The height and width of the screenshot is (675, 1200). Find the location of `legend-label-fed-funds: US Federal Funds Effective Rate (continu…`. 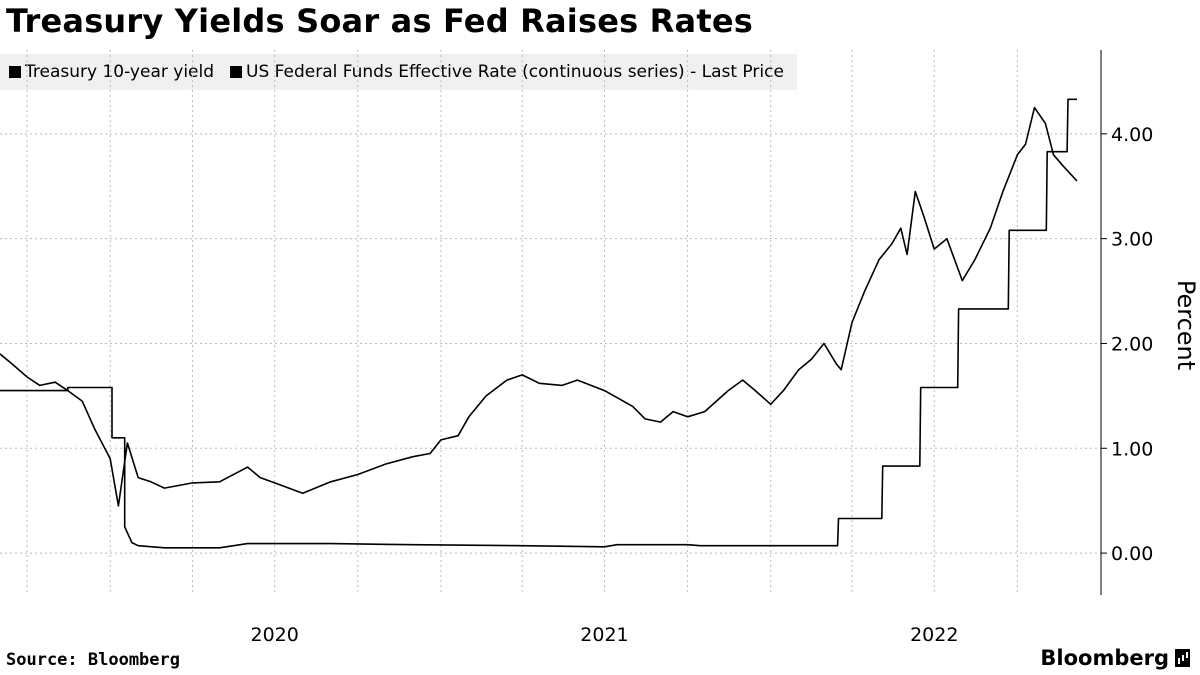

legend-label-fed-funds: US Federal Funds Effective Rate (continu… is located at coordinates (515, 72).